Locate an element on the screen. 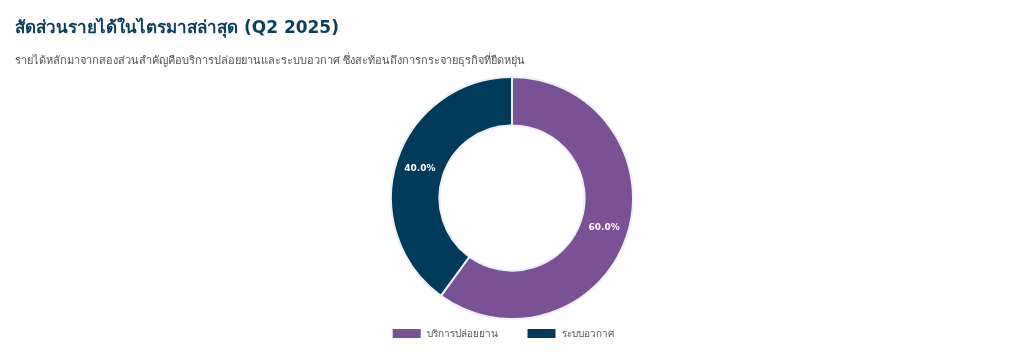  data-label: 60.0% is located at coordinates (604, 227).